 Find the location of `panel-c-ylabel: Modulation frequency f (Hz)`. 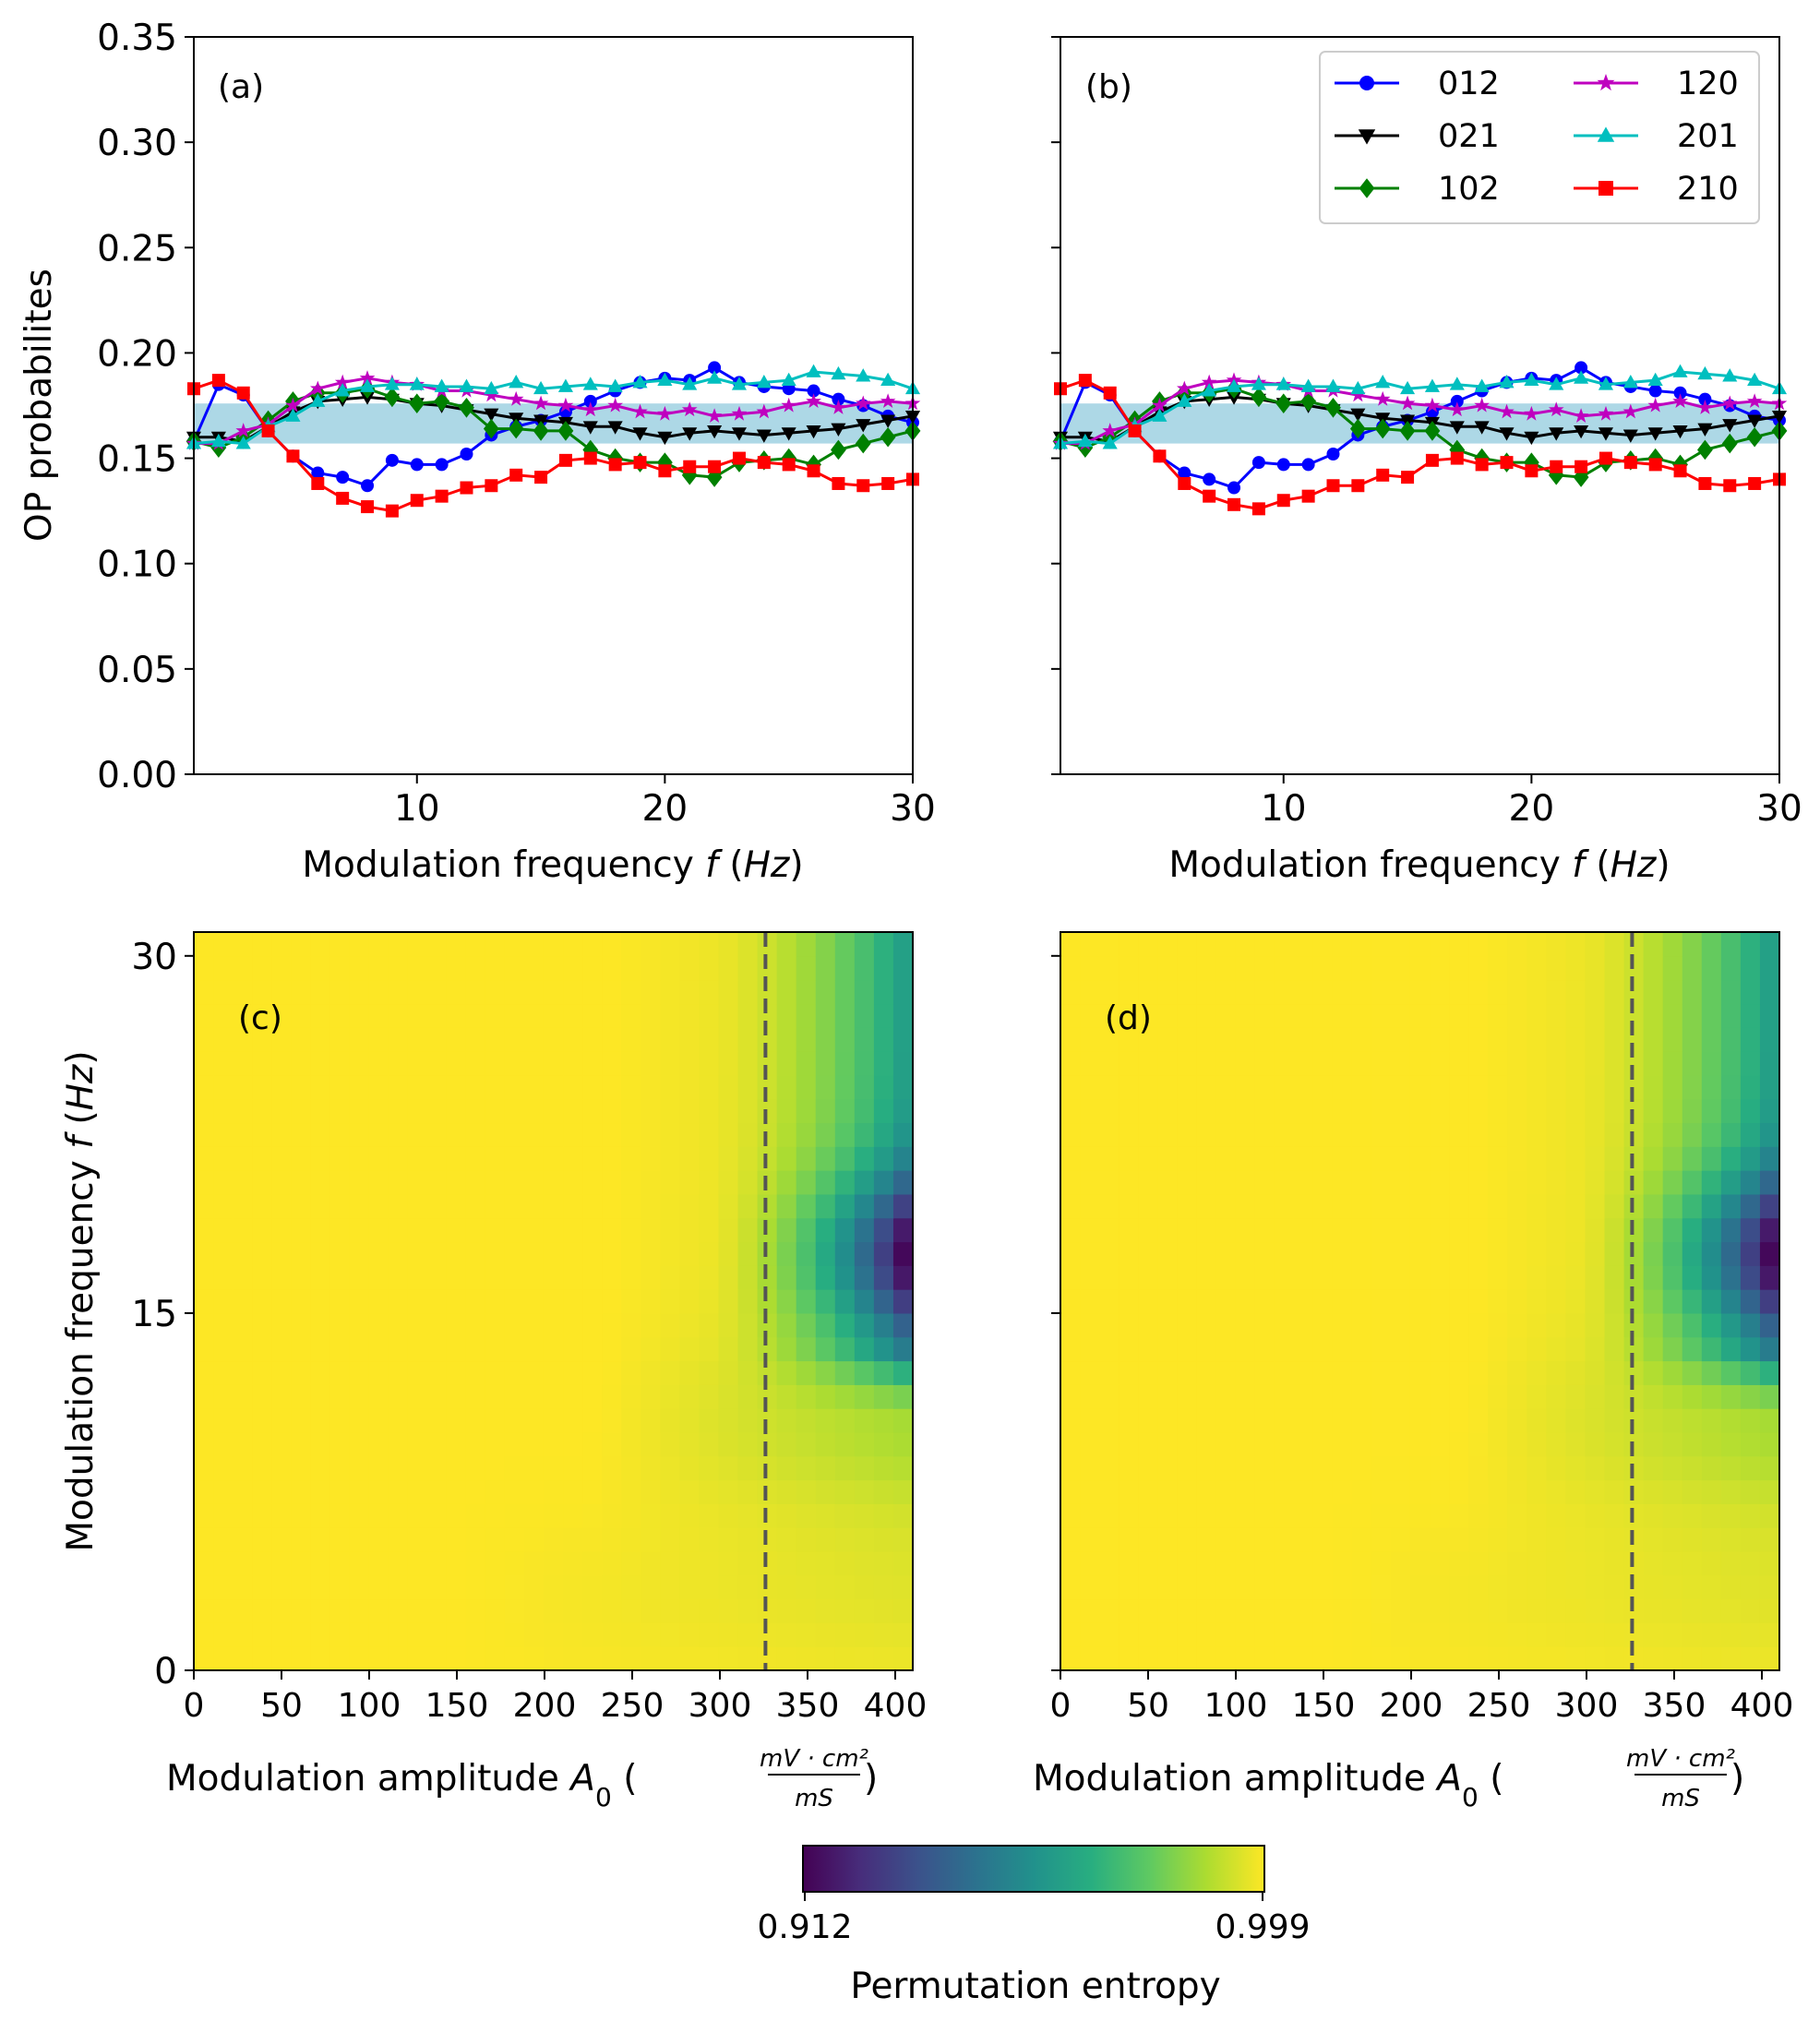

panel-c-ylabel: Modulation frequency f (Hz) is located at coordinates (81, 1300).